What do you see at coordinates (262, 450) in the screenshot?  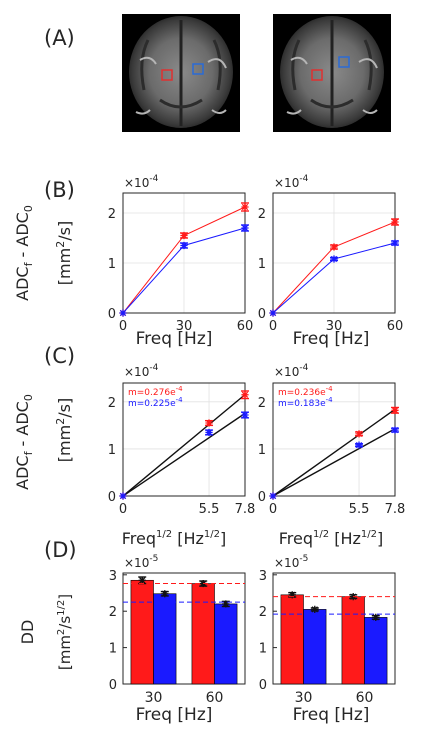 I see `chart-c-right-ytick-label: 1` at bounding box center [262, 450].